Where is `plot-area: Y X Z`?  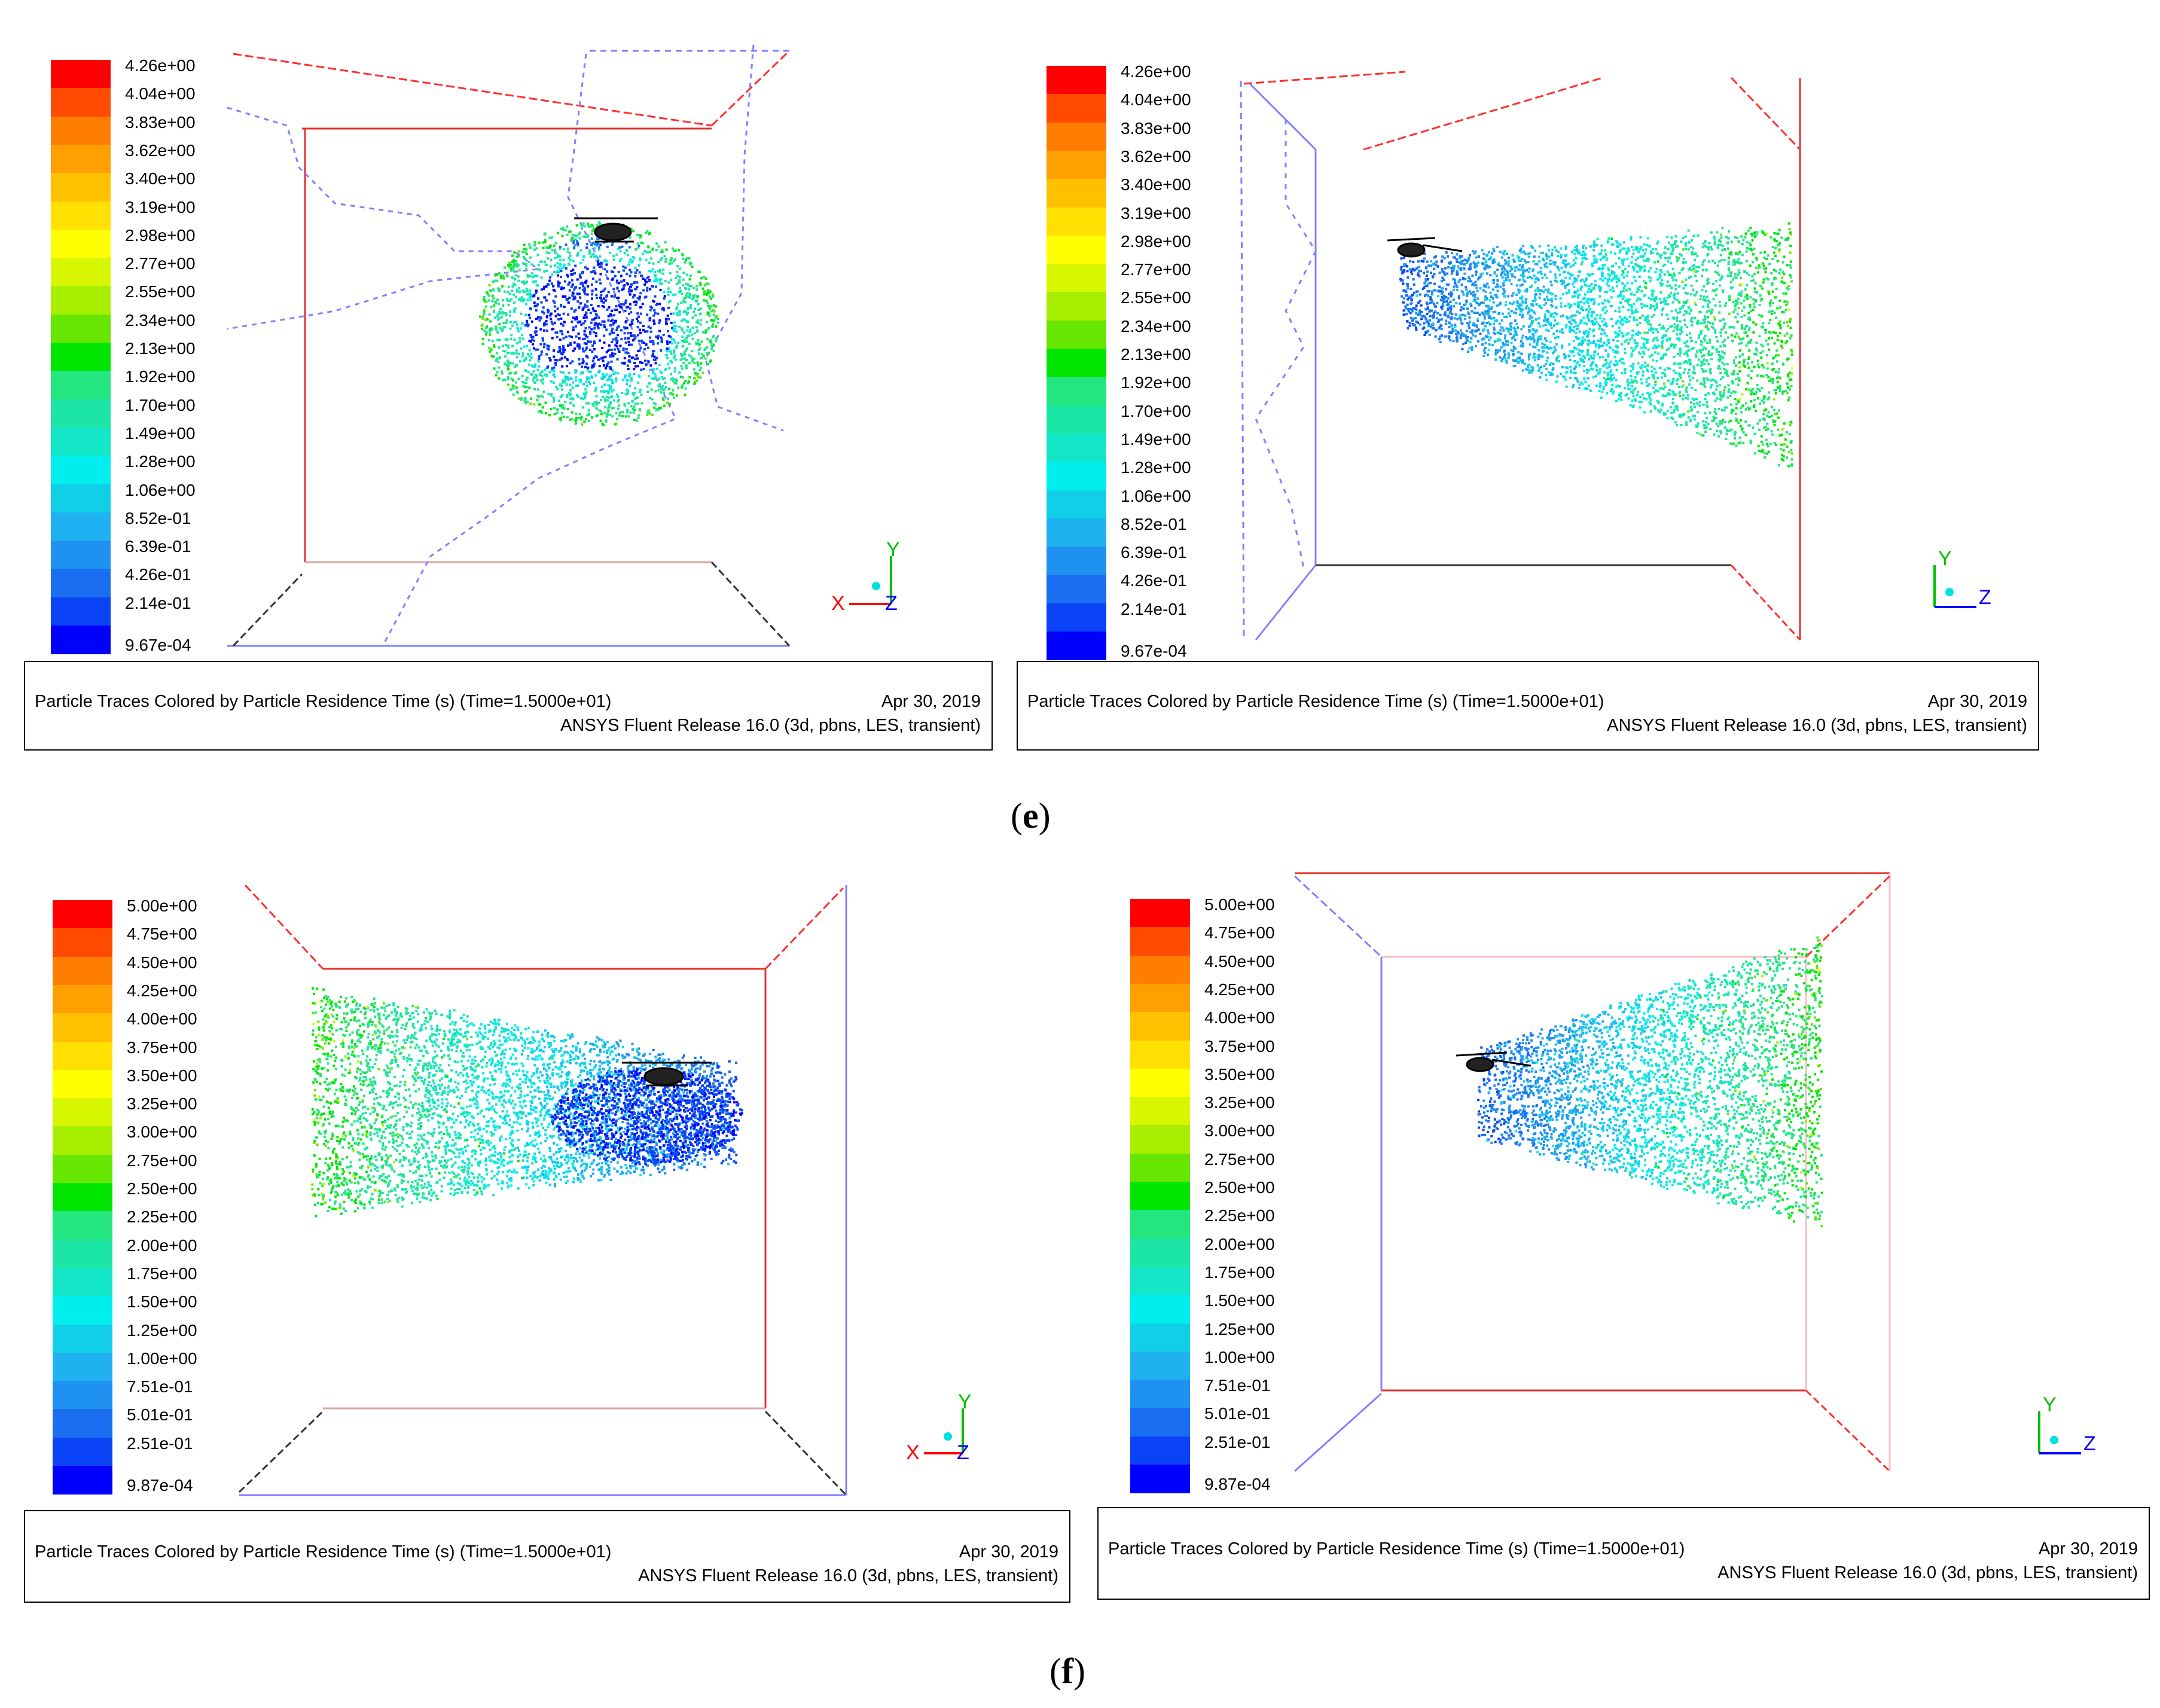 plot-area: Y X Z is located at coordinates (563, 345).